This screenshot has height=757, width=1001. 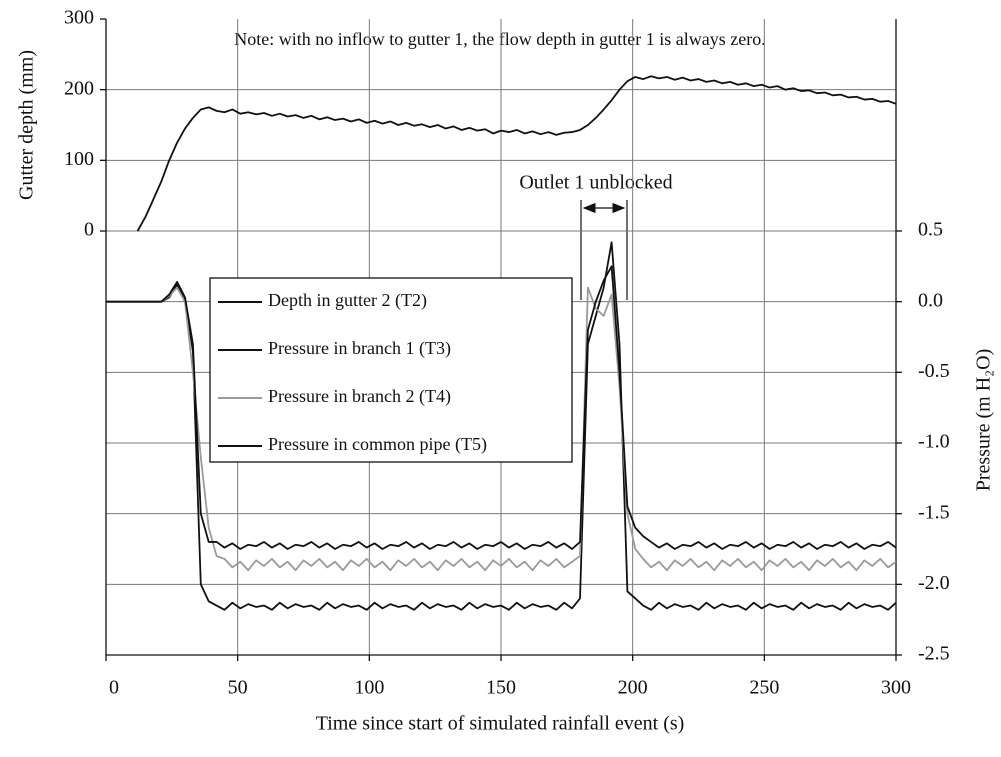 I want to click on y2-axis-label: Pressure (m H₂O), so click(x=984, y=420).